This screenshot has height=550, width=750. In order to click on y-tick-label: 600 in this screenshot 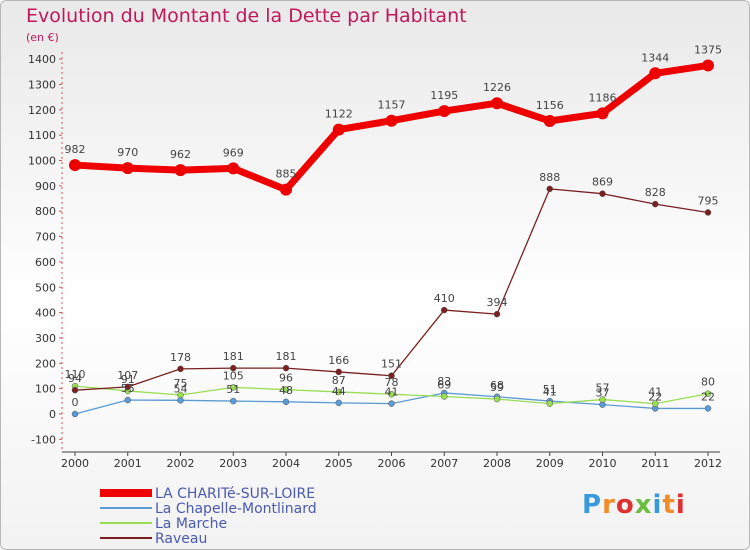, I will do `click(45, 262)`.